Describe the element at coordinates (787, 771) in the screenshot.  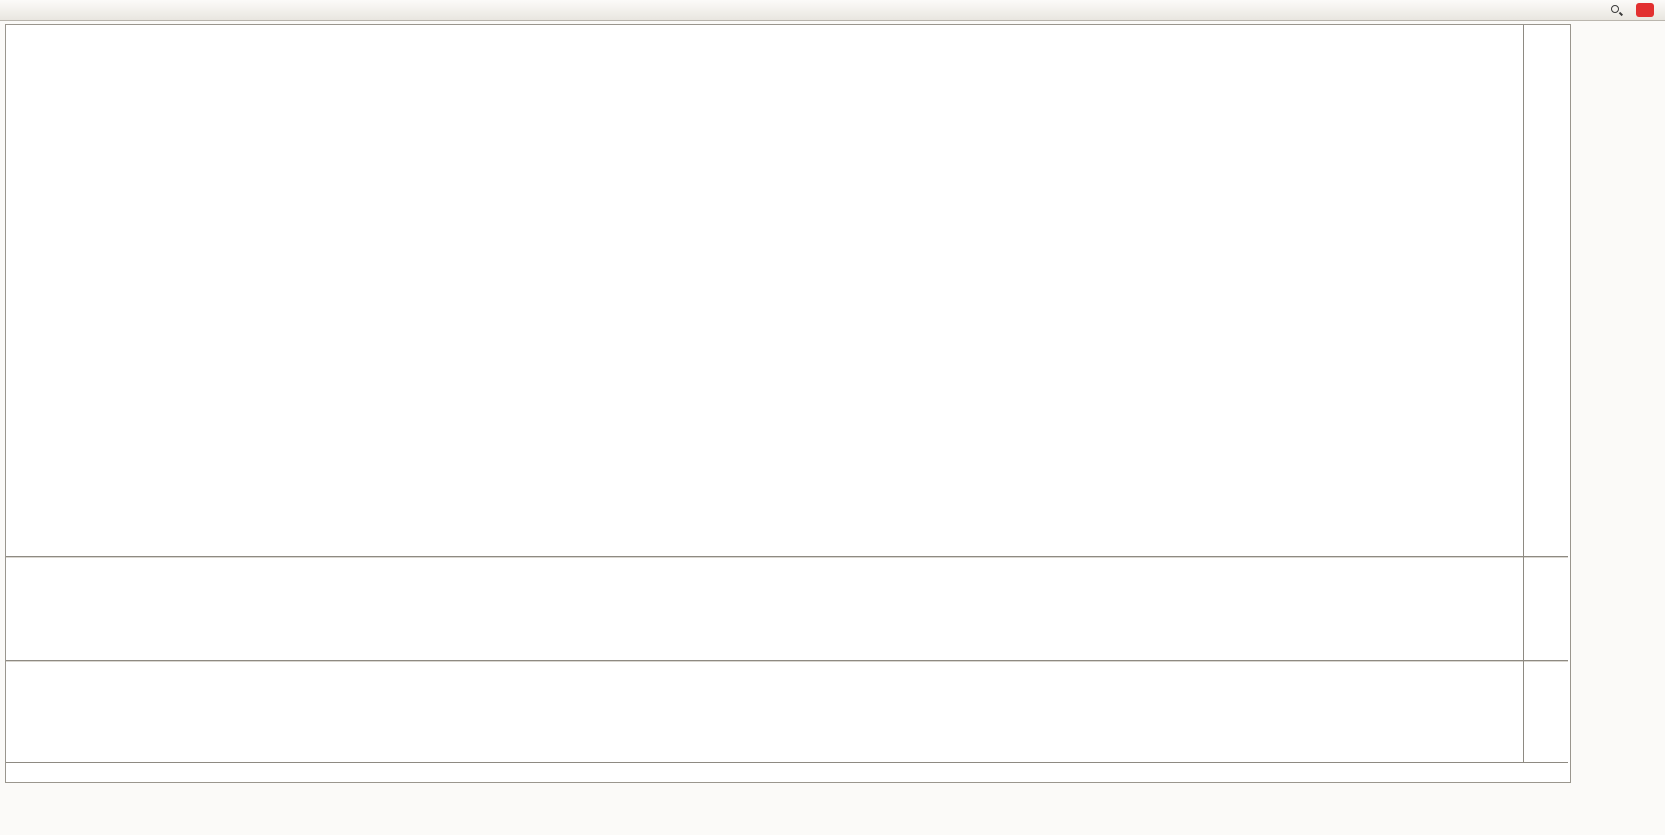
I see `time-axis` at that location.